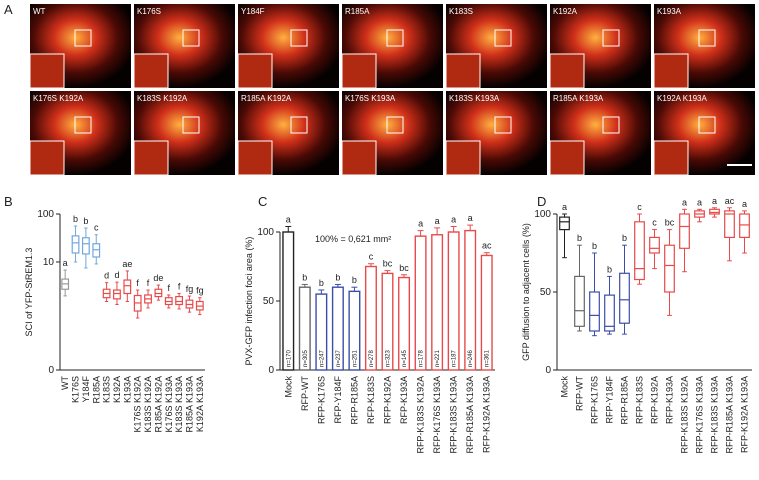  I want to click on group-letter: bc, so click(388, 264).